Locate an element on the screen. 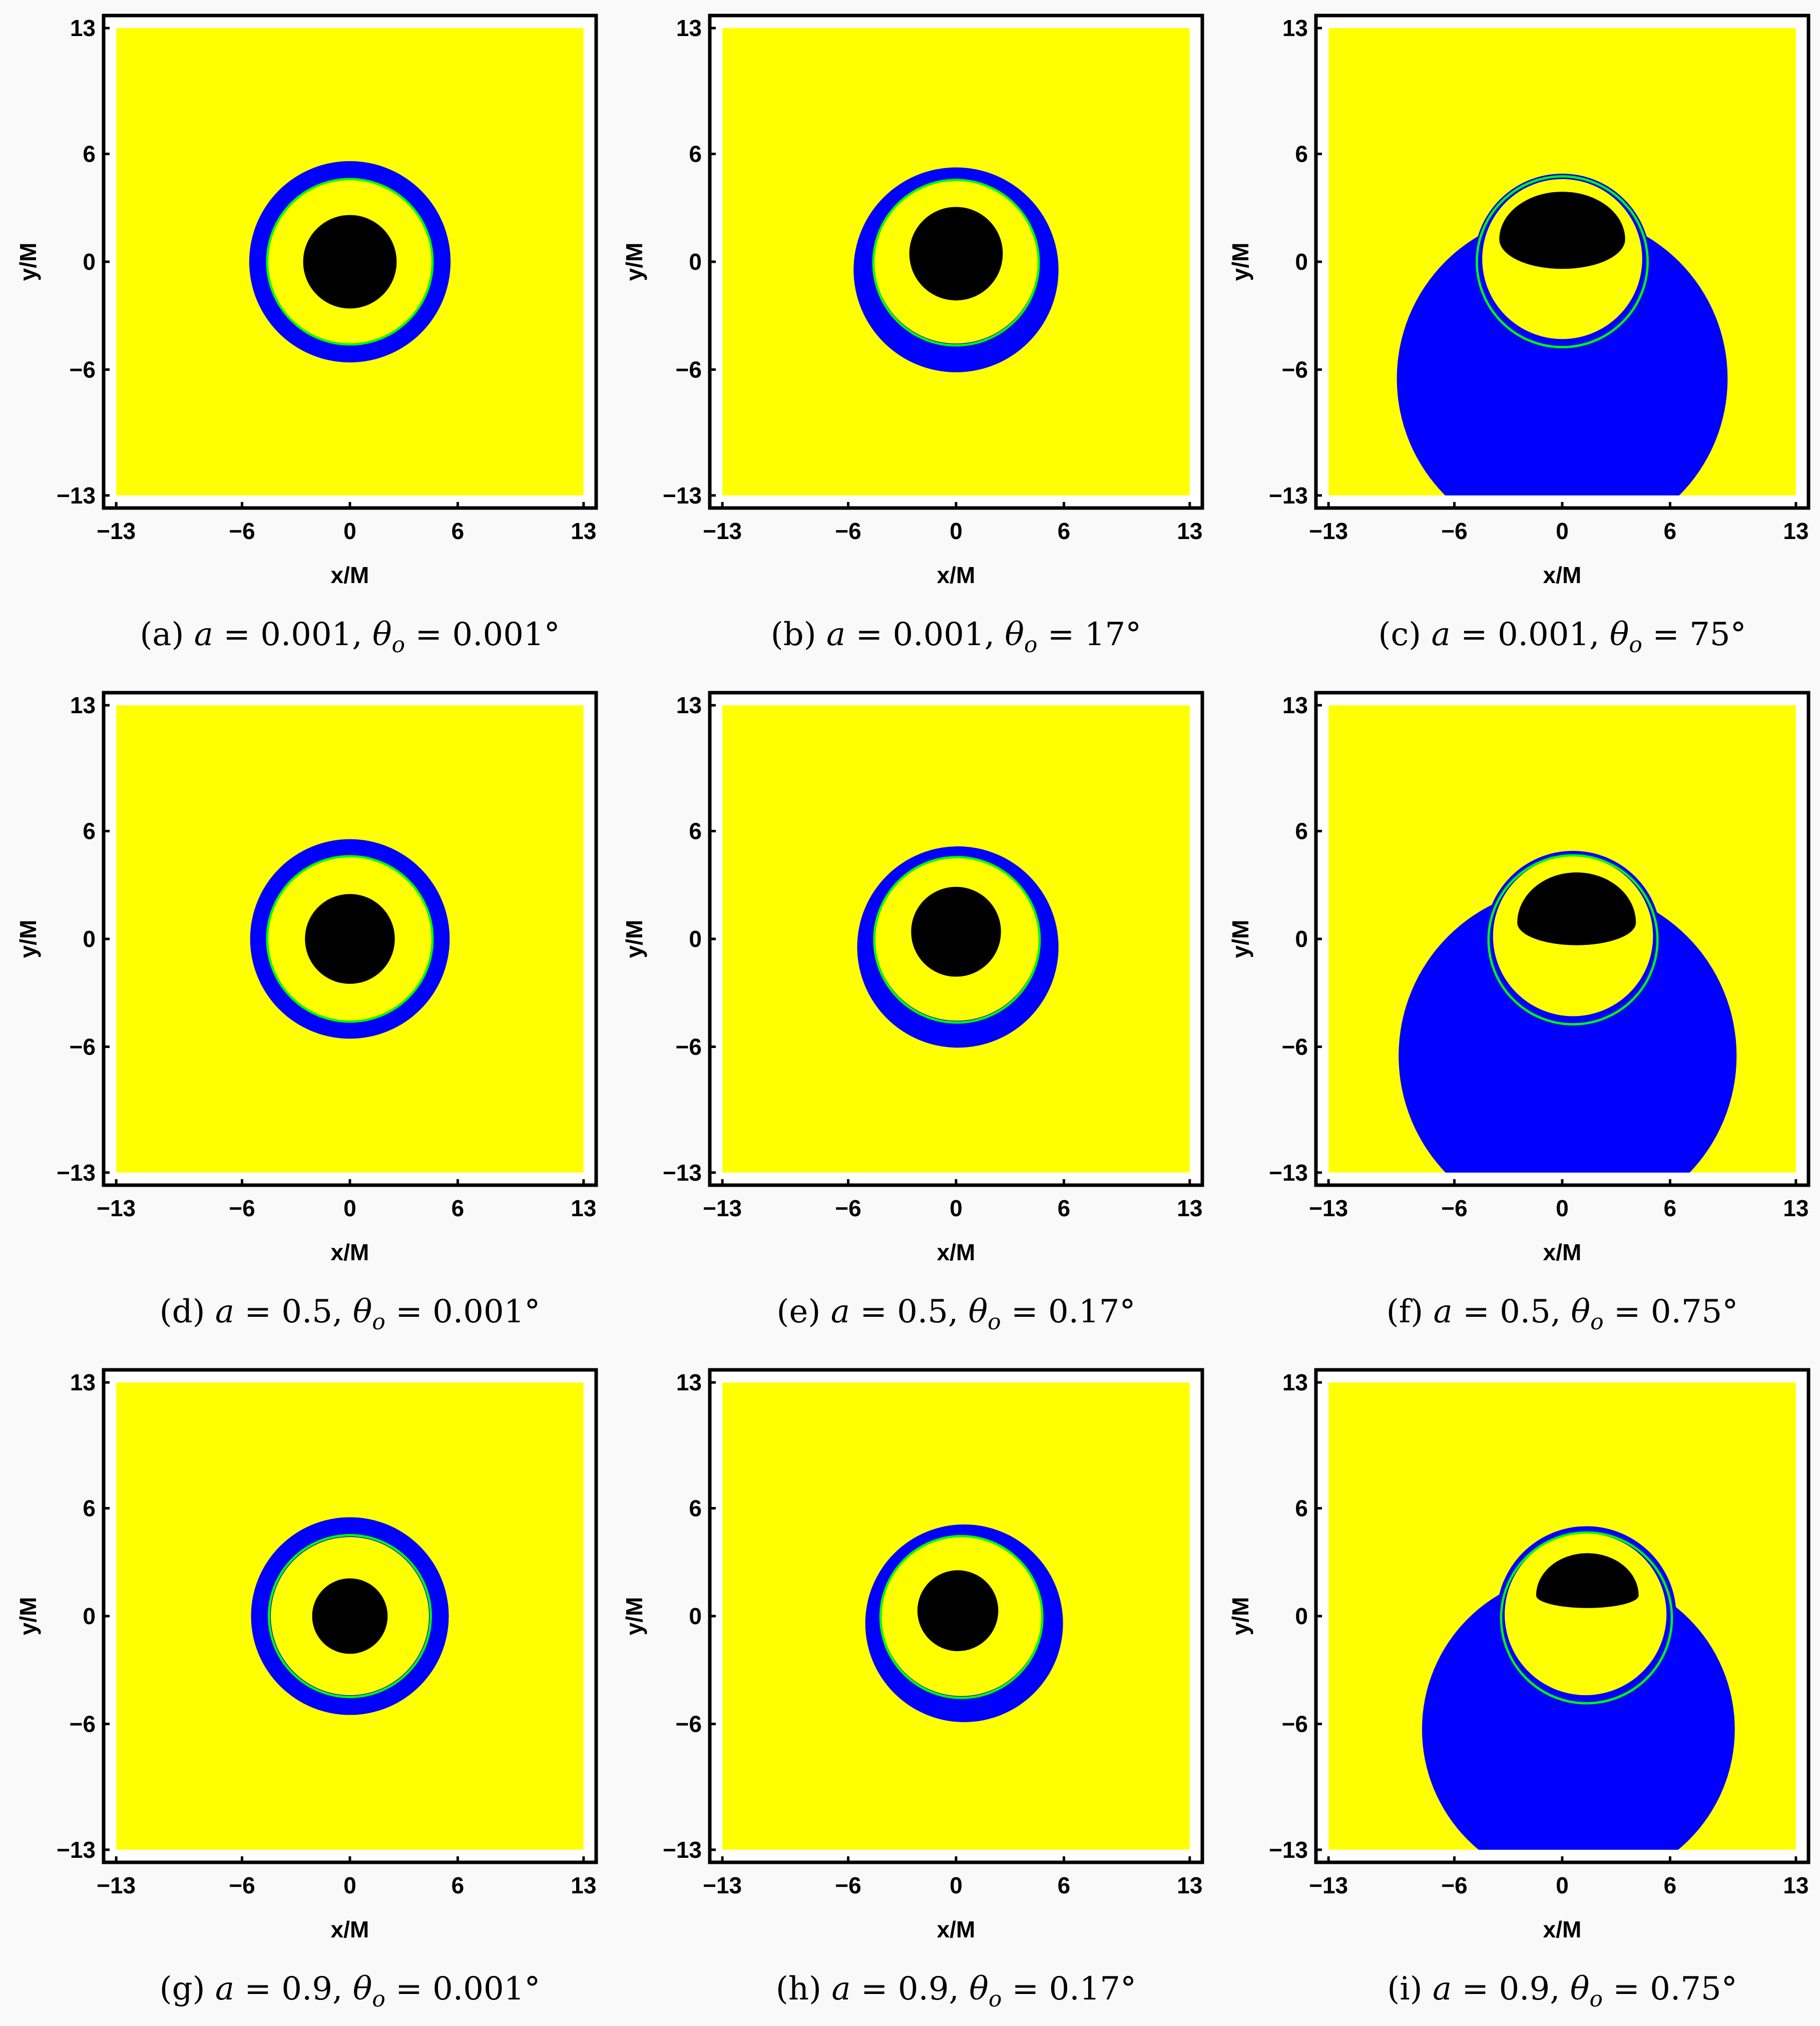 The height and width of the screenshot is (2026, 1820). caption-part: (f) is located at coordinates (1410, 1312).